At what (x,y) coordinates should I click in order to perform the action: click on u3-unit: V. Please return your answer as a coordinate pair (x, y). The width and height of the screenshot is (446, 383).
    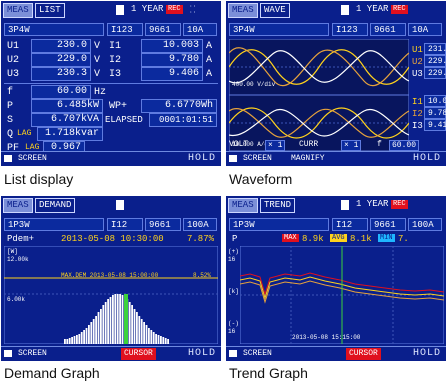
    Looking at the image, I should click on (97, 74).